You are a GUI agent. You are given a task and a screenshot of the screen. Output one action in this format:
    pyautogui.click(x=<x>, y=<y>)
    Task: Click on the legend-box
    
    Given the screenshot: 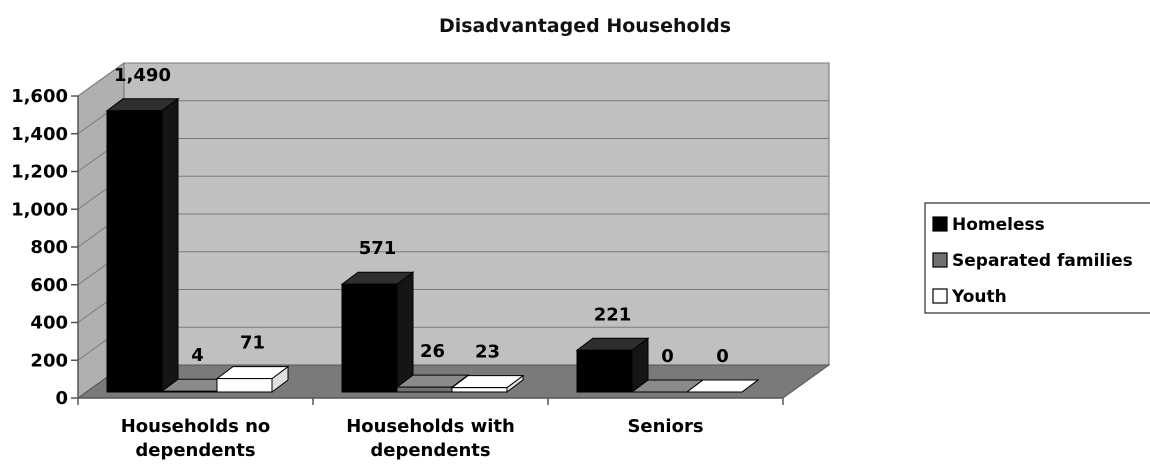 What is the action you would take?
    pyautogui.click(x=1037, y=258)
    